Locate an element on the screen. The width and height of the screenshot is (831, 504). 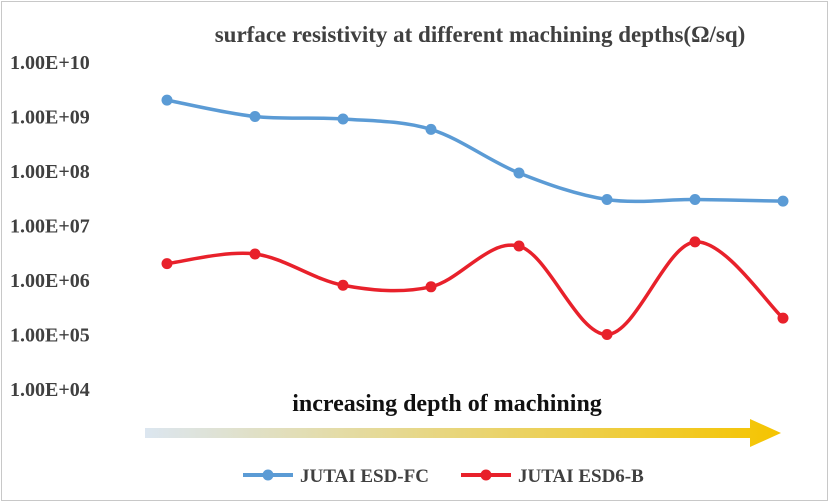
y-tick-label: 1.00E+07 is located at coordinates (50, 227).